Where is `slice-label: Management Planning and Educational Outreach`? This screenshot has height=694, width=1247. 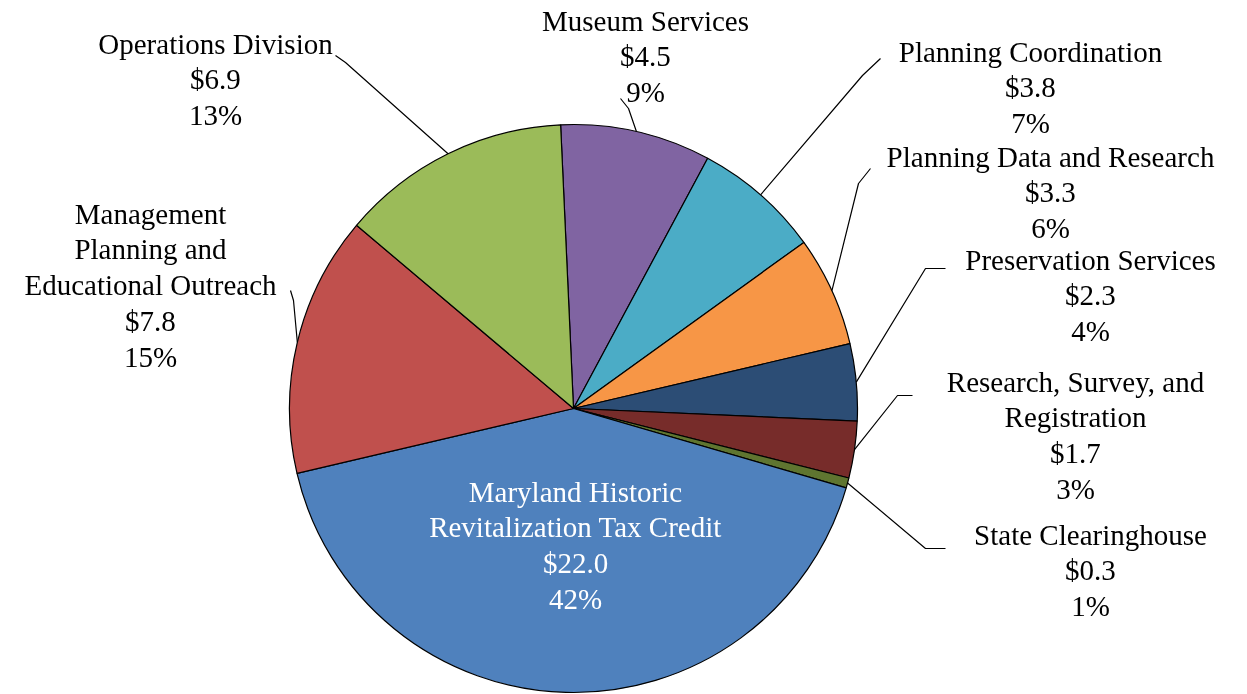 slice-label: Management Planning and Educational Outreach is located at coordinates (151, 249).